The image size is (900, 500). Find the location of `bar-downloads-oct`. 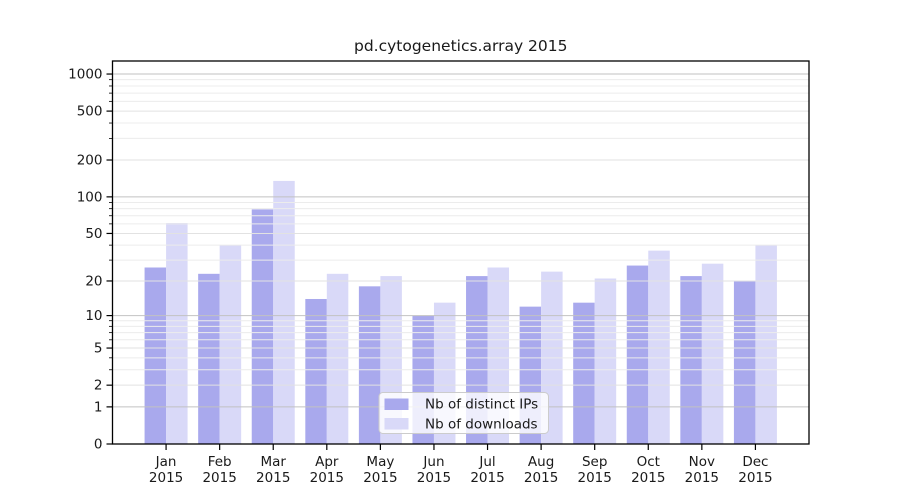

bar-downloads-oct is located at coordinates (659, 347).